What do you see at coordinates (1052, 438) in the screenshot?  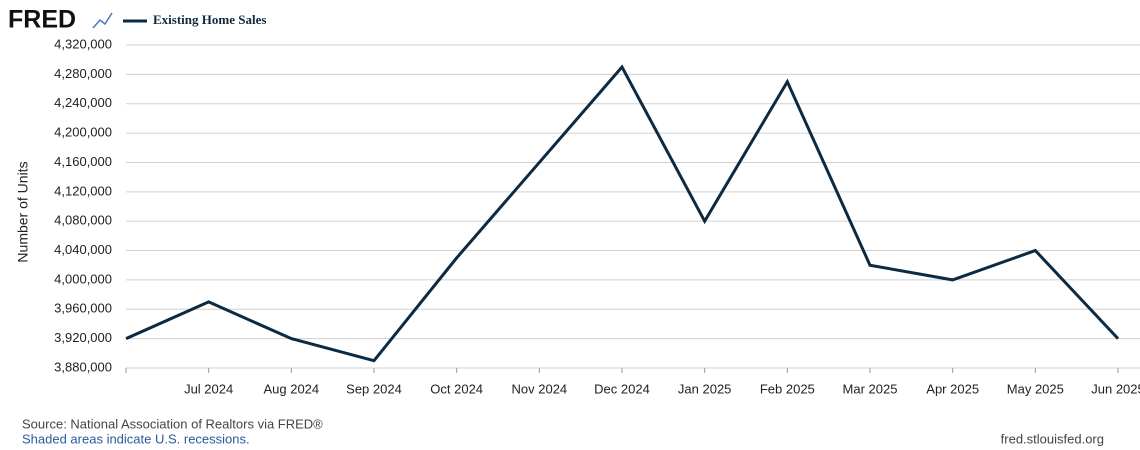 I see `url: fred.stlouisfed.org` at bounding box center [1052, 438].